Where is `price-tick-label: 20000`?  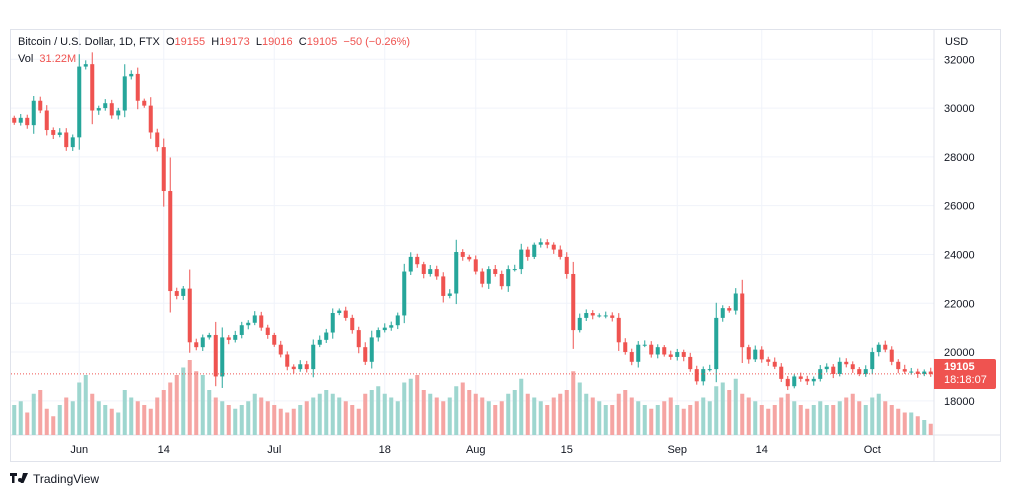
price-tick-label: 20000 is located at coordinates (959, 353).